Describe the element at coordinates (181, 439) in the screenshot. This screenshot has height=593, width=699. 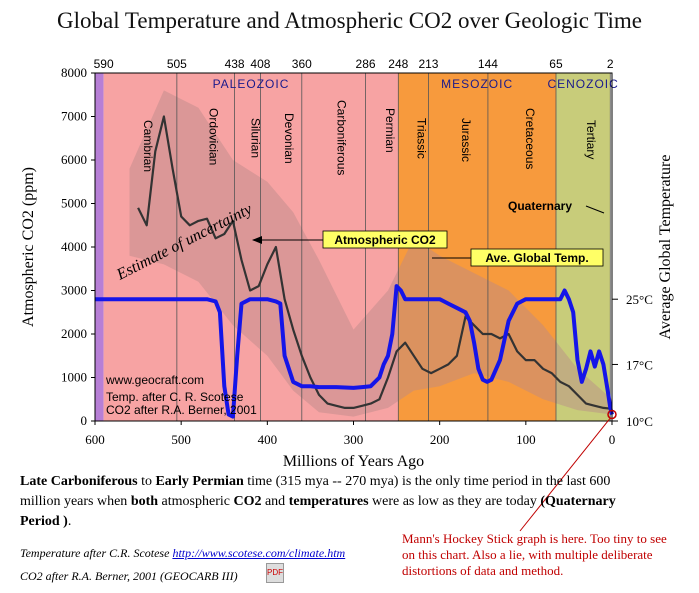
I see `x-tick-label-1: 500` at that location.